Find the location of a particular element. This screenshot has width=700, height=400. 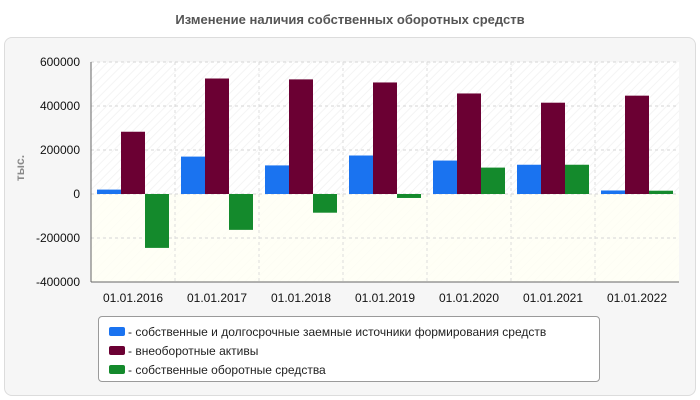

y-tick-label: 600000 is located at coordinates (60, 62).